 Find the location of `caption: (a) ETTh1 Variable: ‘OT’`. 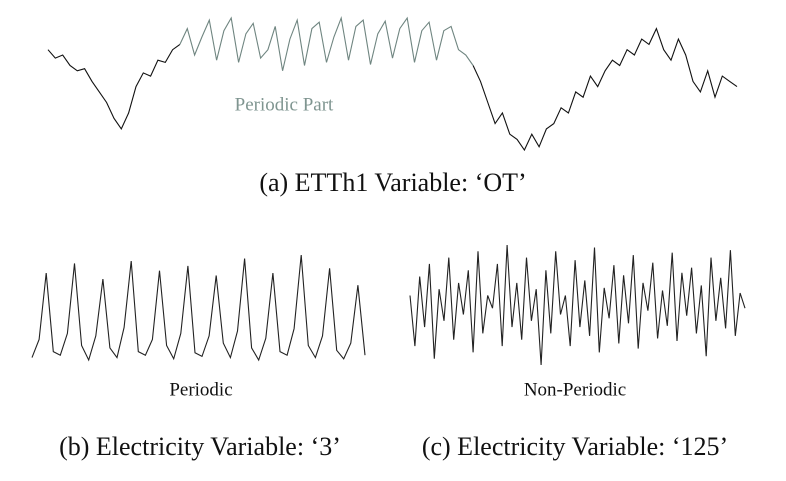

caption: (a) ETTh1 Variable: ‘OT’ is located at coordinates (392, 182).